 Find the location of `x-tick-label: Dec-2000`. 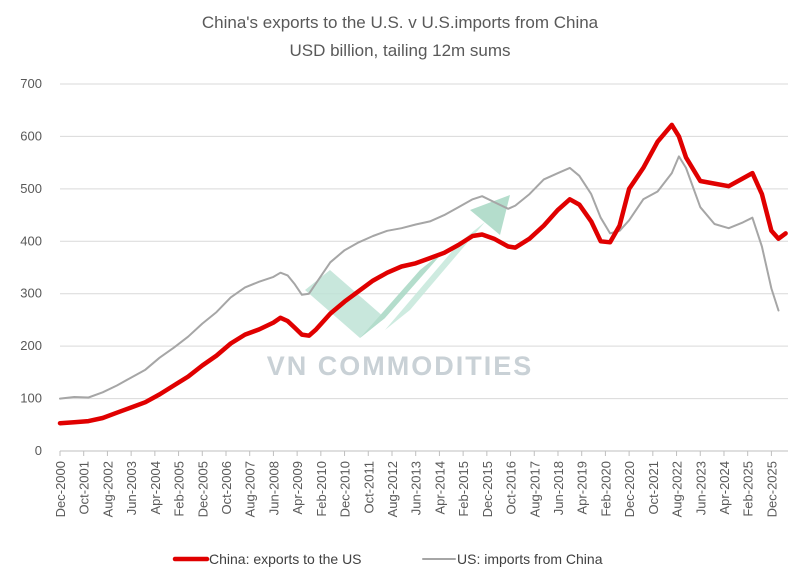

x-tick-label: Dec-2000 is located at coordinates (60, 489).